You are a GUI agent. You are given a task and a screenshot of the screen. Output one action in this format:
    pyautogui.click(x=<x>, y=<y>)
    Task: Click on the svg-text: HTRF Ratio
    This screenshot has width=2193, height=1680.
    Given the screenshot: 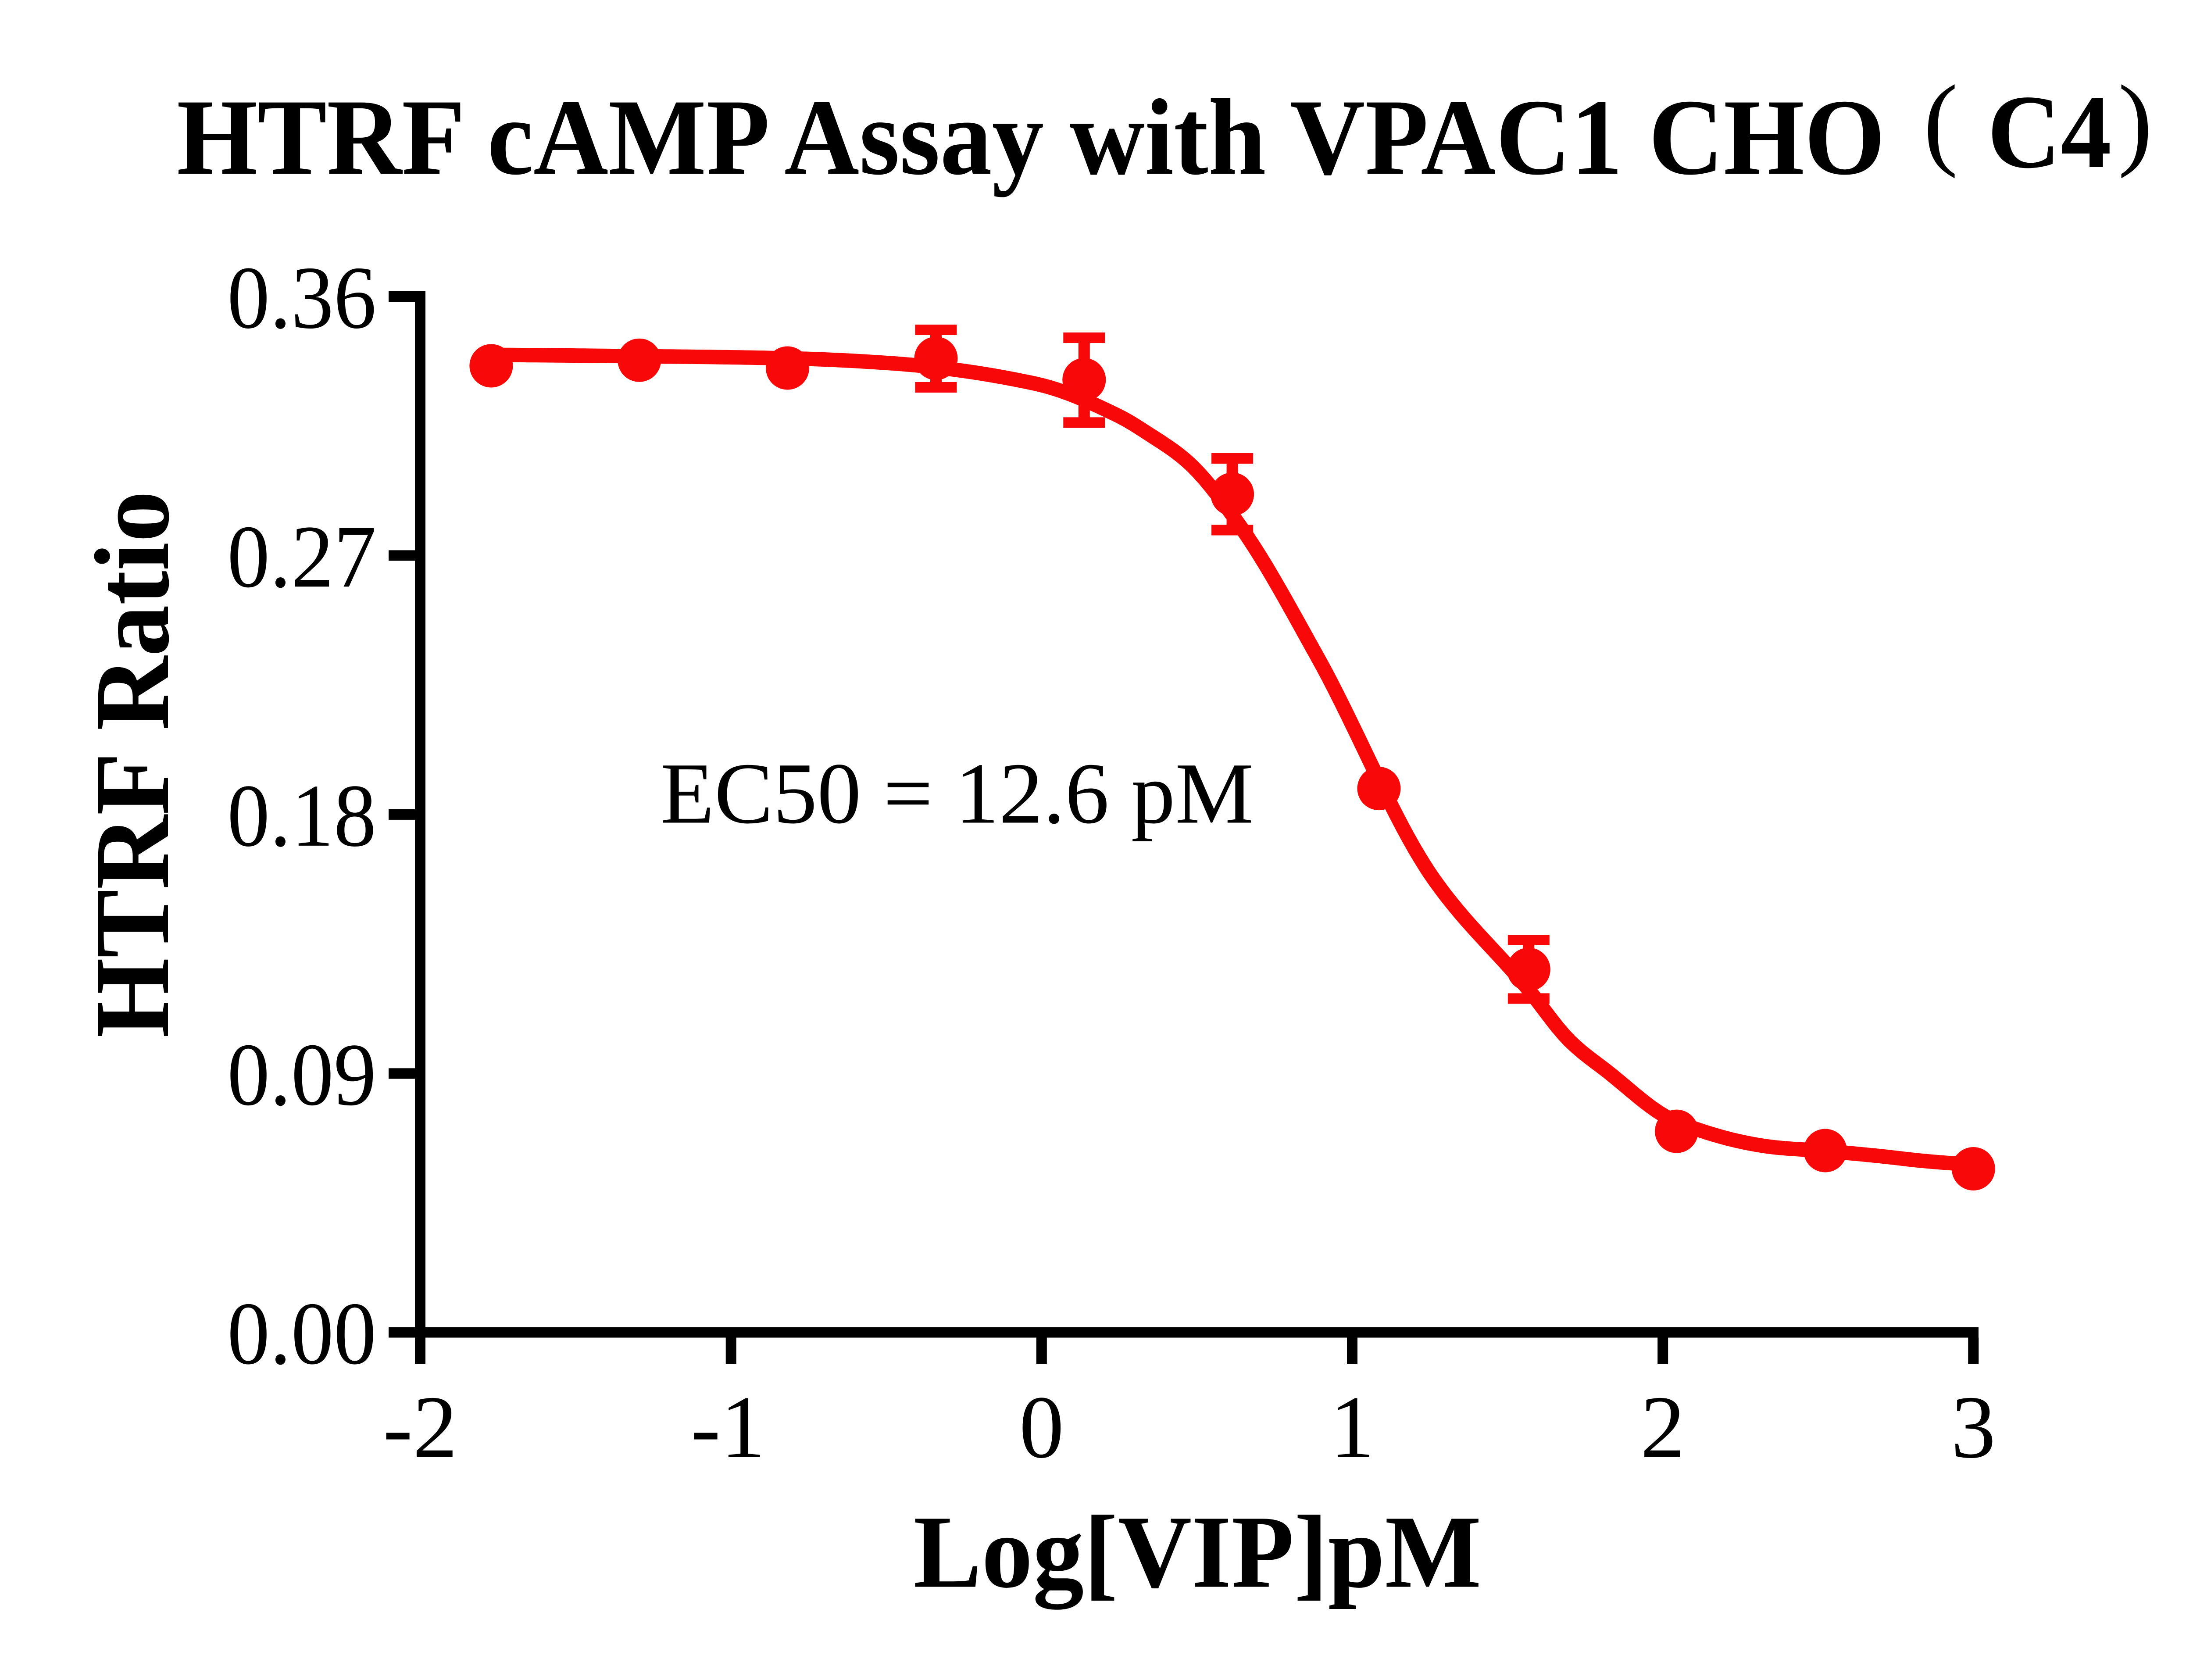 What is the action you would take?
    pyautogui.click(x=132, y=764)
    